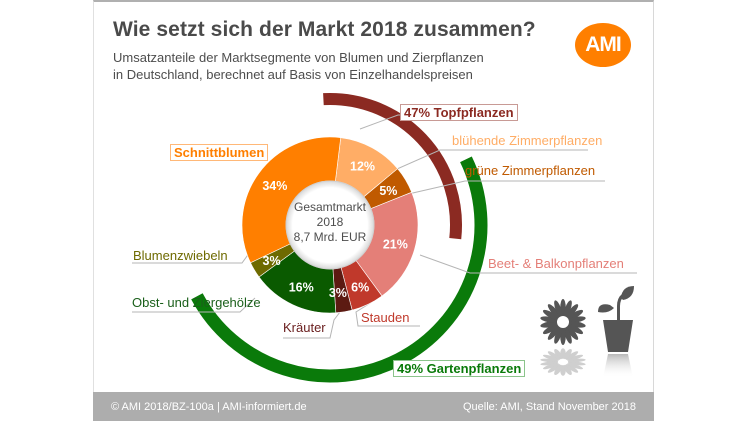 The image size is (748, 421). Describe the element at coordinates (530, 170) in the screenshot. I see `label-gruene-zimmerpflanzen: grüne Zimmerpflanzen` at that location.